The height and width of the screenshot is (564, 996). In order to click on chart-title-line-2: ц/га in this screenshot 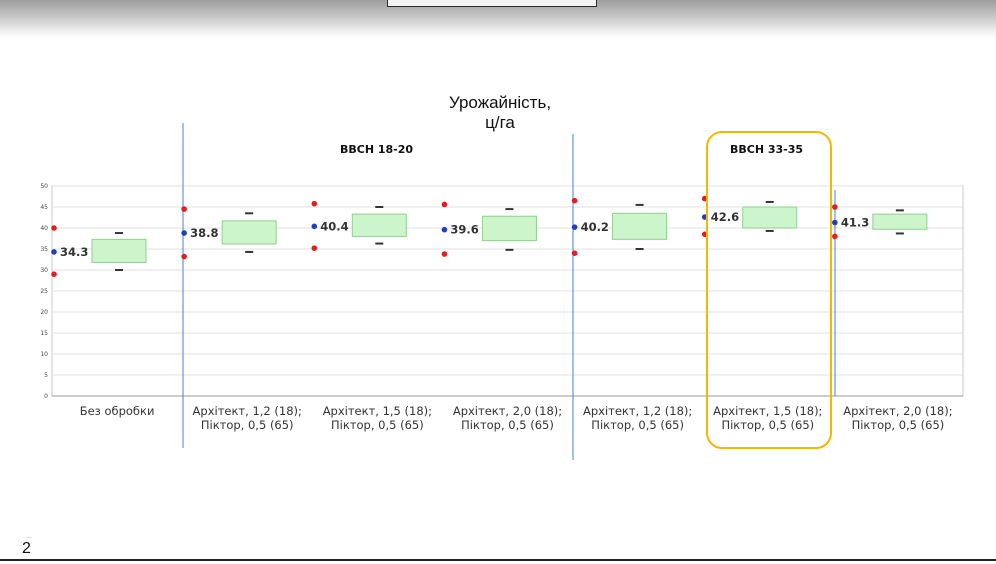, I will do `click(500, 122)`.